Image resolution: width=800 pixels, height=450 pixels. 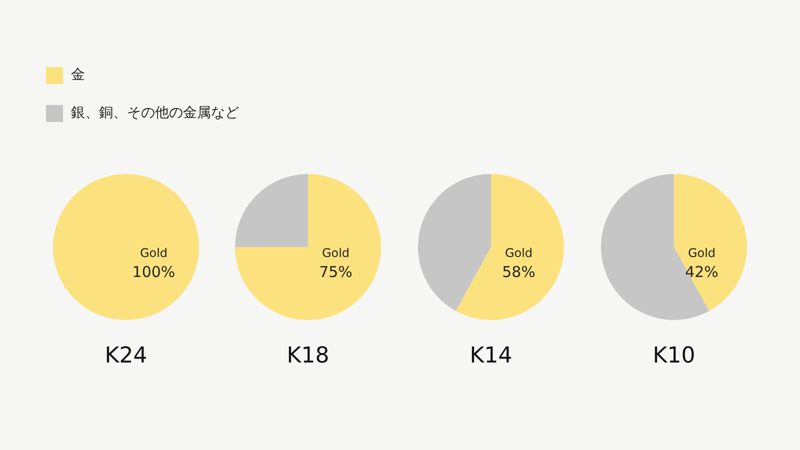 What do you see at coordinates (308, 356) in the screenshot?
I see `text: K18` at bounding box center [308, 356].